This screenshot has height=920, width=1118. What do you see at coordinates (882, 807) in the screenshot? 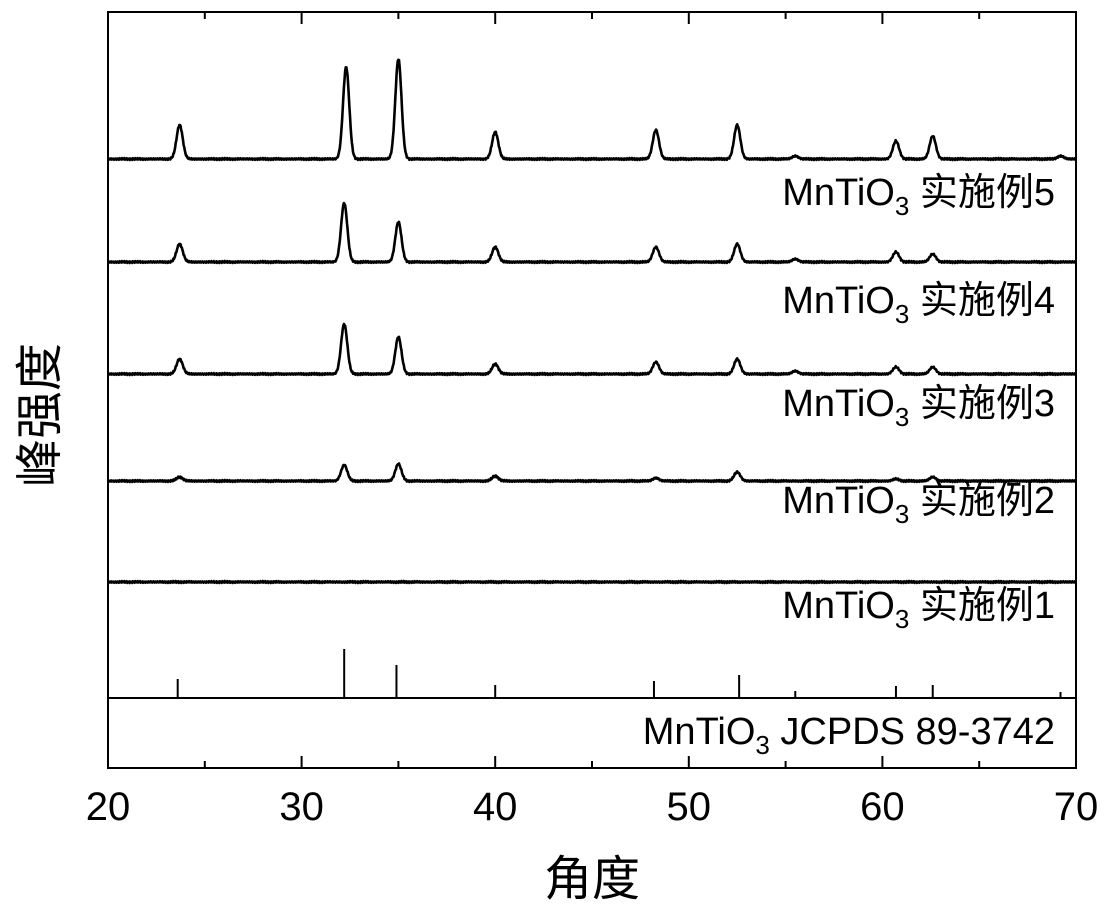
I see `x-tick-label-60: 60` at bounding box center [882, 807].